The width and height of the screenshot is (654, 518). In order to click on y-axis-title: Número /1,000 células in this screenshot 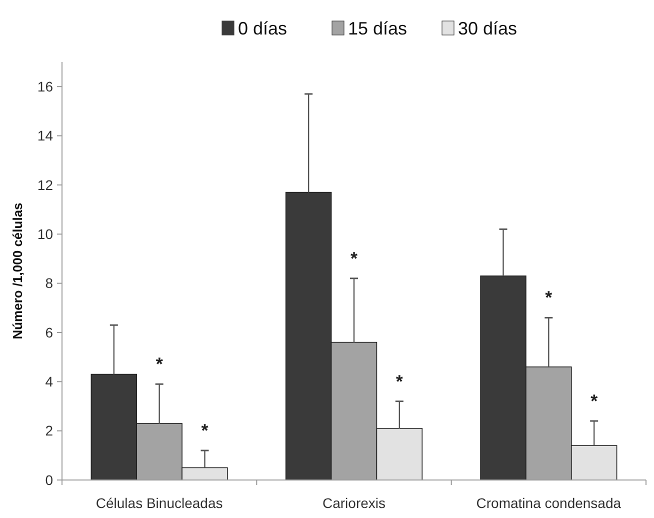, I will do `click(17, 271)`.